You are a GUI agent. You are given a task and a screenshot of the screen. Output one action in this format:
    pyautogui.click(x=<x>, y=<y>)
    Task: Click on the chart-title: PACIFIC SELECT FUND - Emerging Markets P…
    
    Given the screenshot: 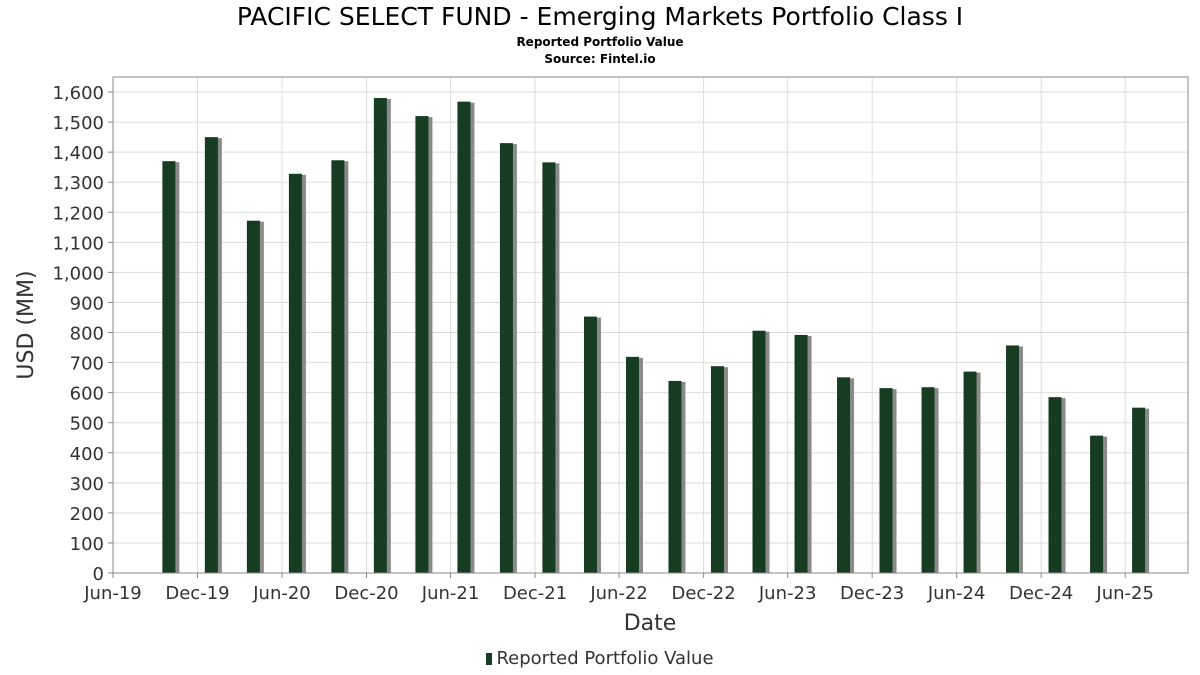 What is the action you would take?
    pyautogui.click(x=600, y=16)
    